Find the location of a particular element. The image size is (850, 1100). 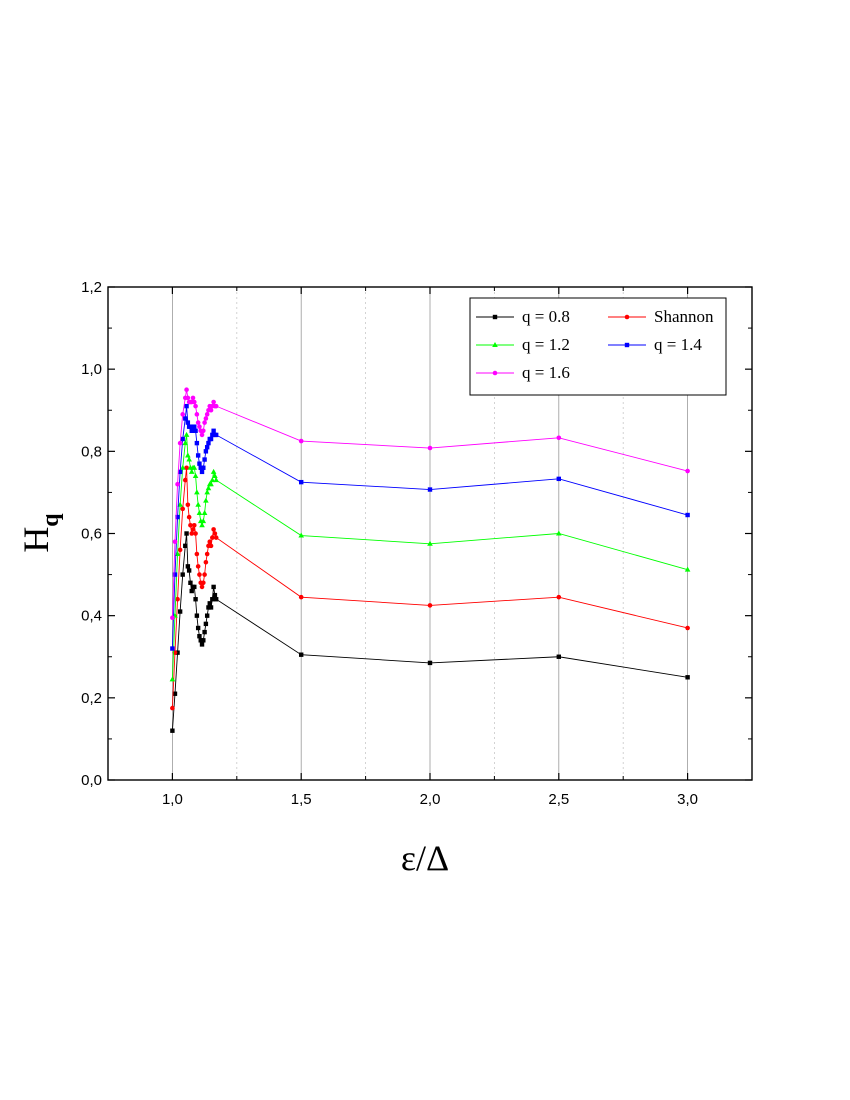

series-line is located at coordinates (429, 557).